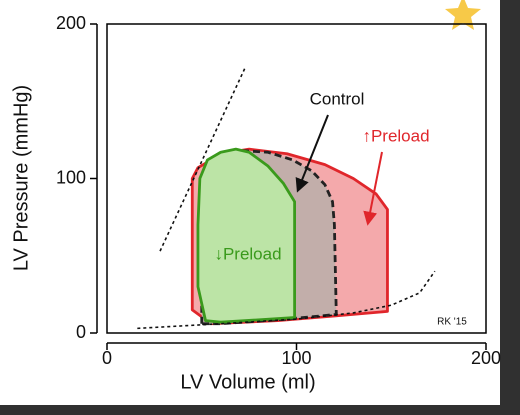  I want to click on y-tick-label: 0, so click(81, 332).